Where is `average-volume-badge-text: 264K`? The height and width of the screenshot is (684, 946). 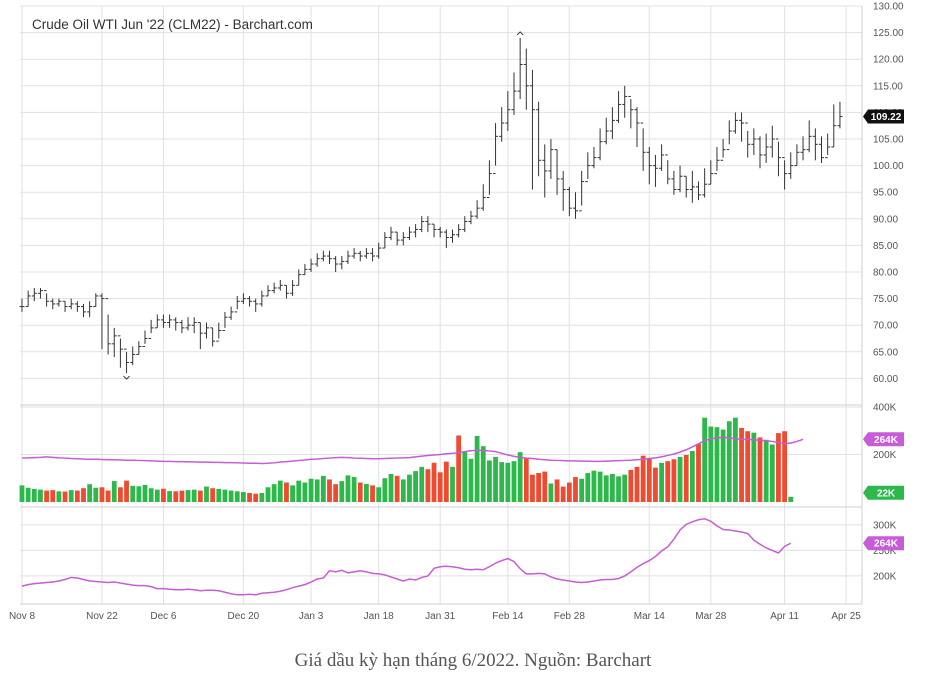
average-volume-badge-text: 264K is located at coordinates (886, 544).